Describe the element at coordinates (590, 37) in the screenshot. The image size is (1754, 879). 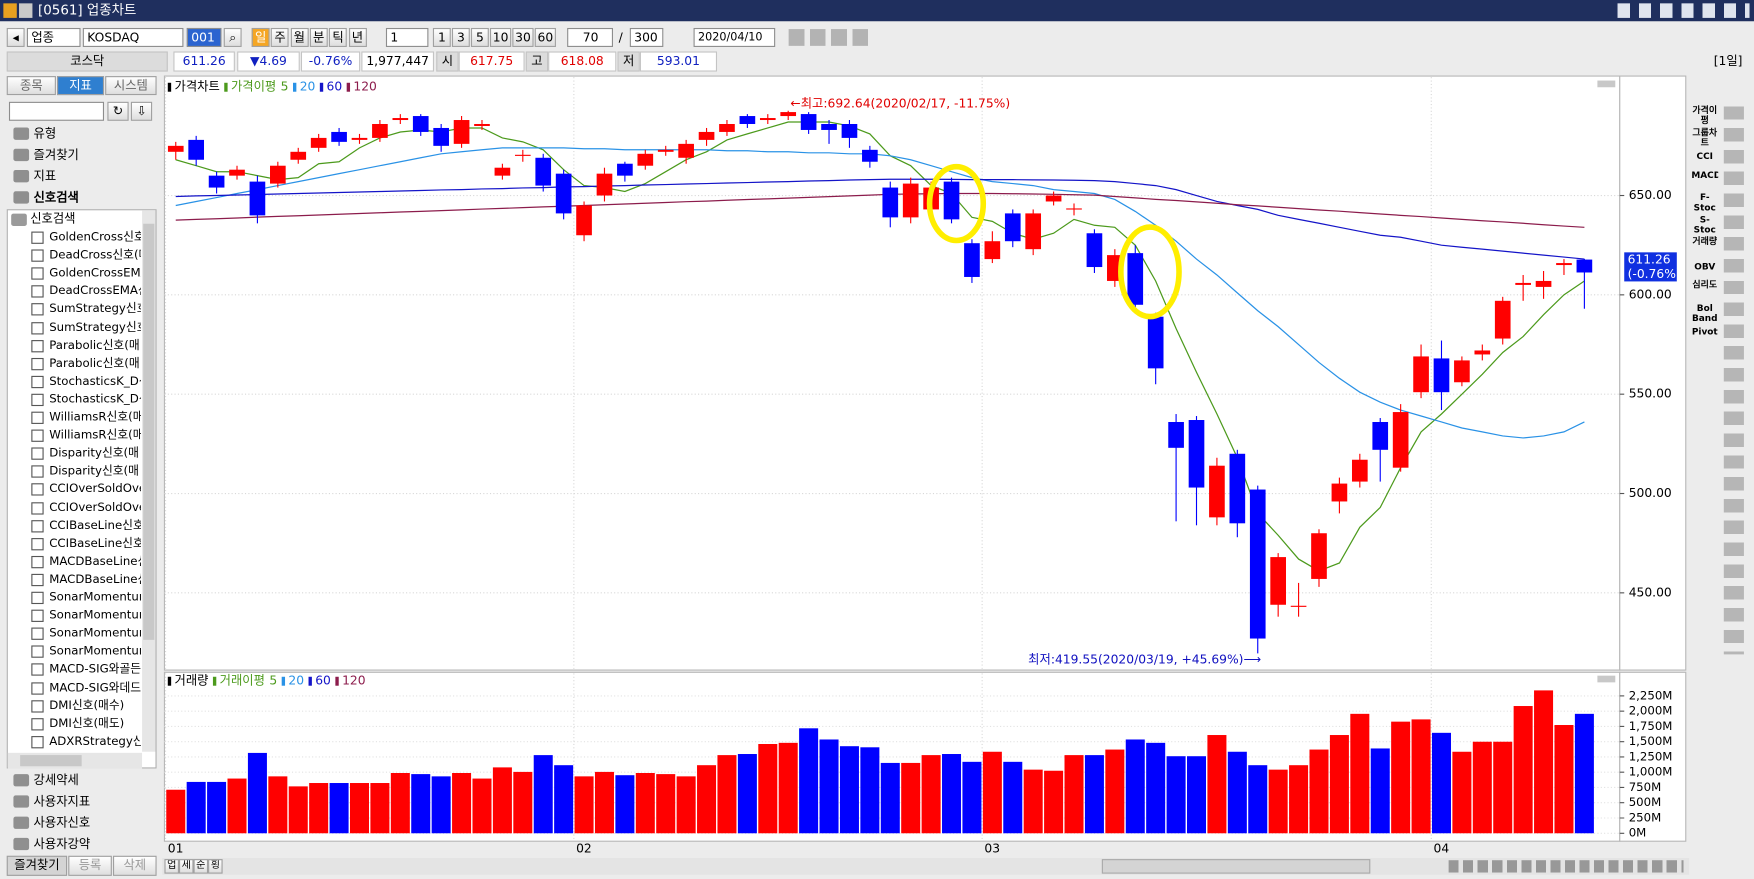
I see `count-input: 70` at that location.